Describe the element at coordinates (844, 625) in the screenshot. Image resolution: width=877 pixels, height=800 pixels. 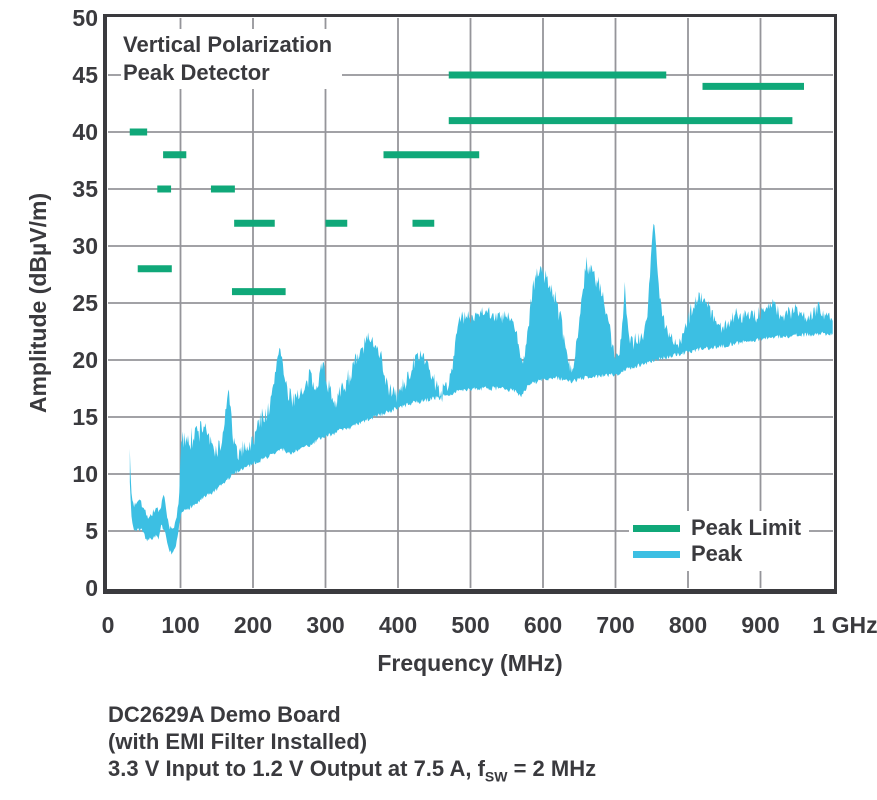
I see `x-tick-label: 1 GHz` at that location.